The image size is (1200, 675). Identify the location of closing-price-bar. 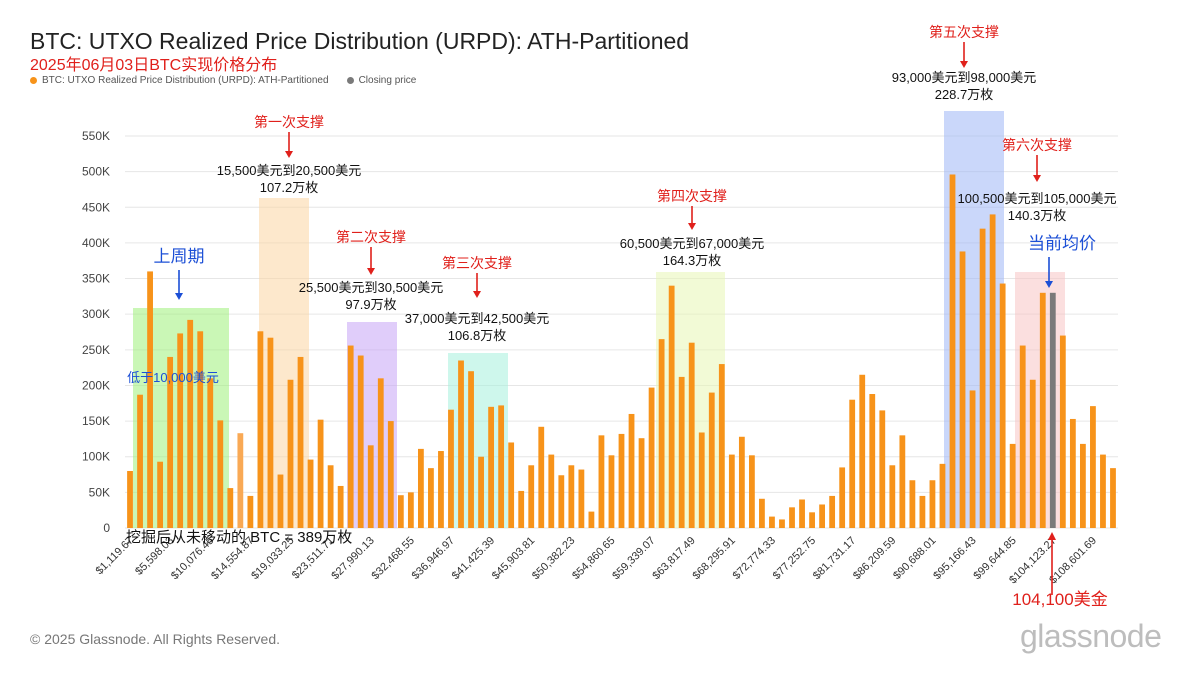
(1052, 410).